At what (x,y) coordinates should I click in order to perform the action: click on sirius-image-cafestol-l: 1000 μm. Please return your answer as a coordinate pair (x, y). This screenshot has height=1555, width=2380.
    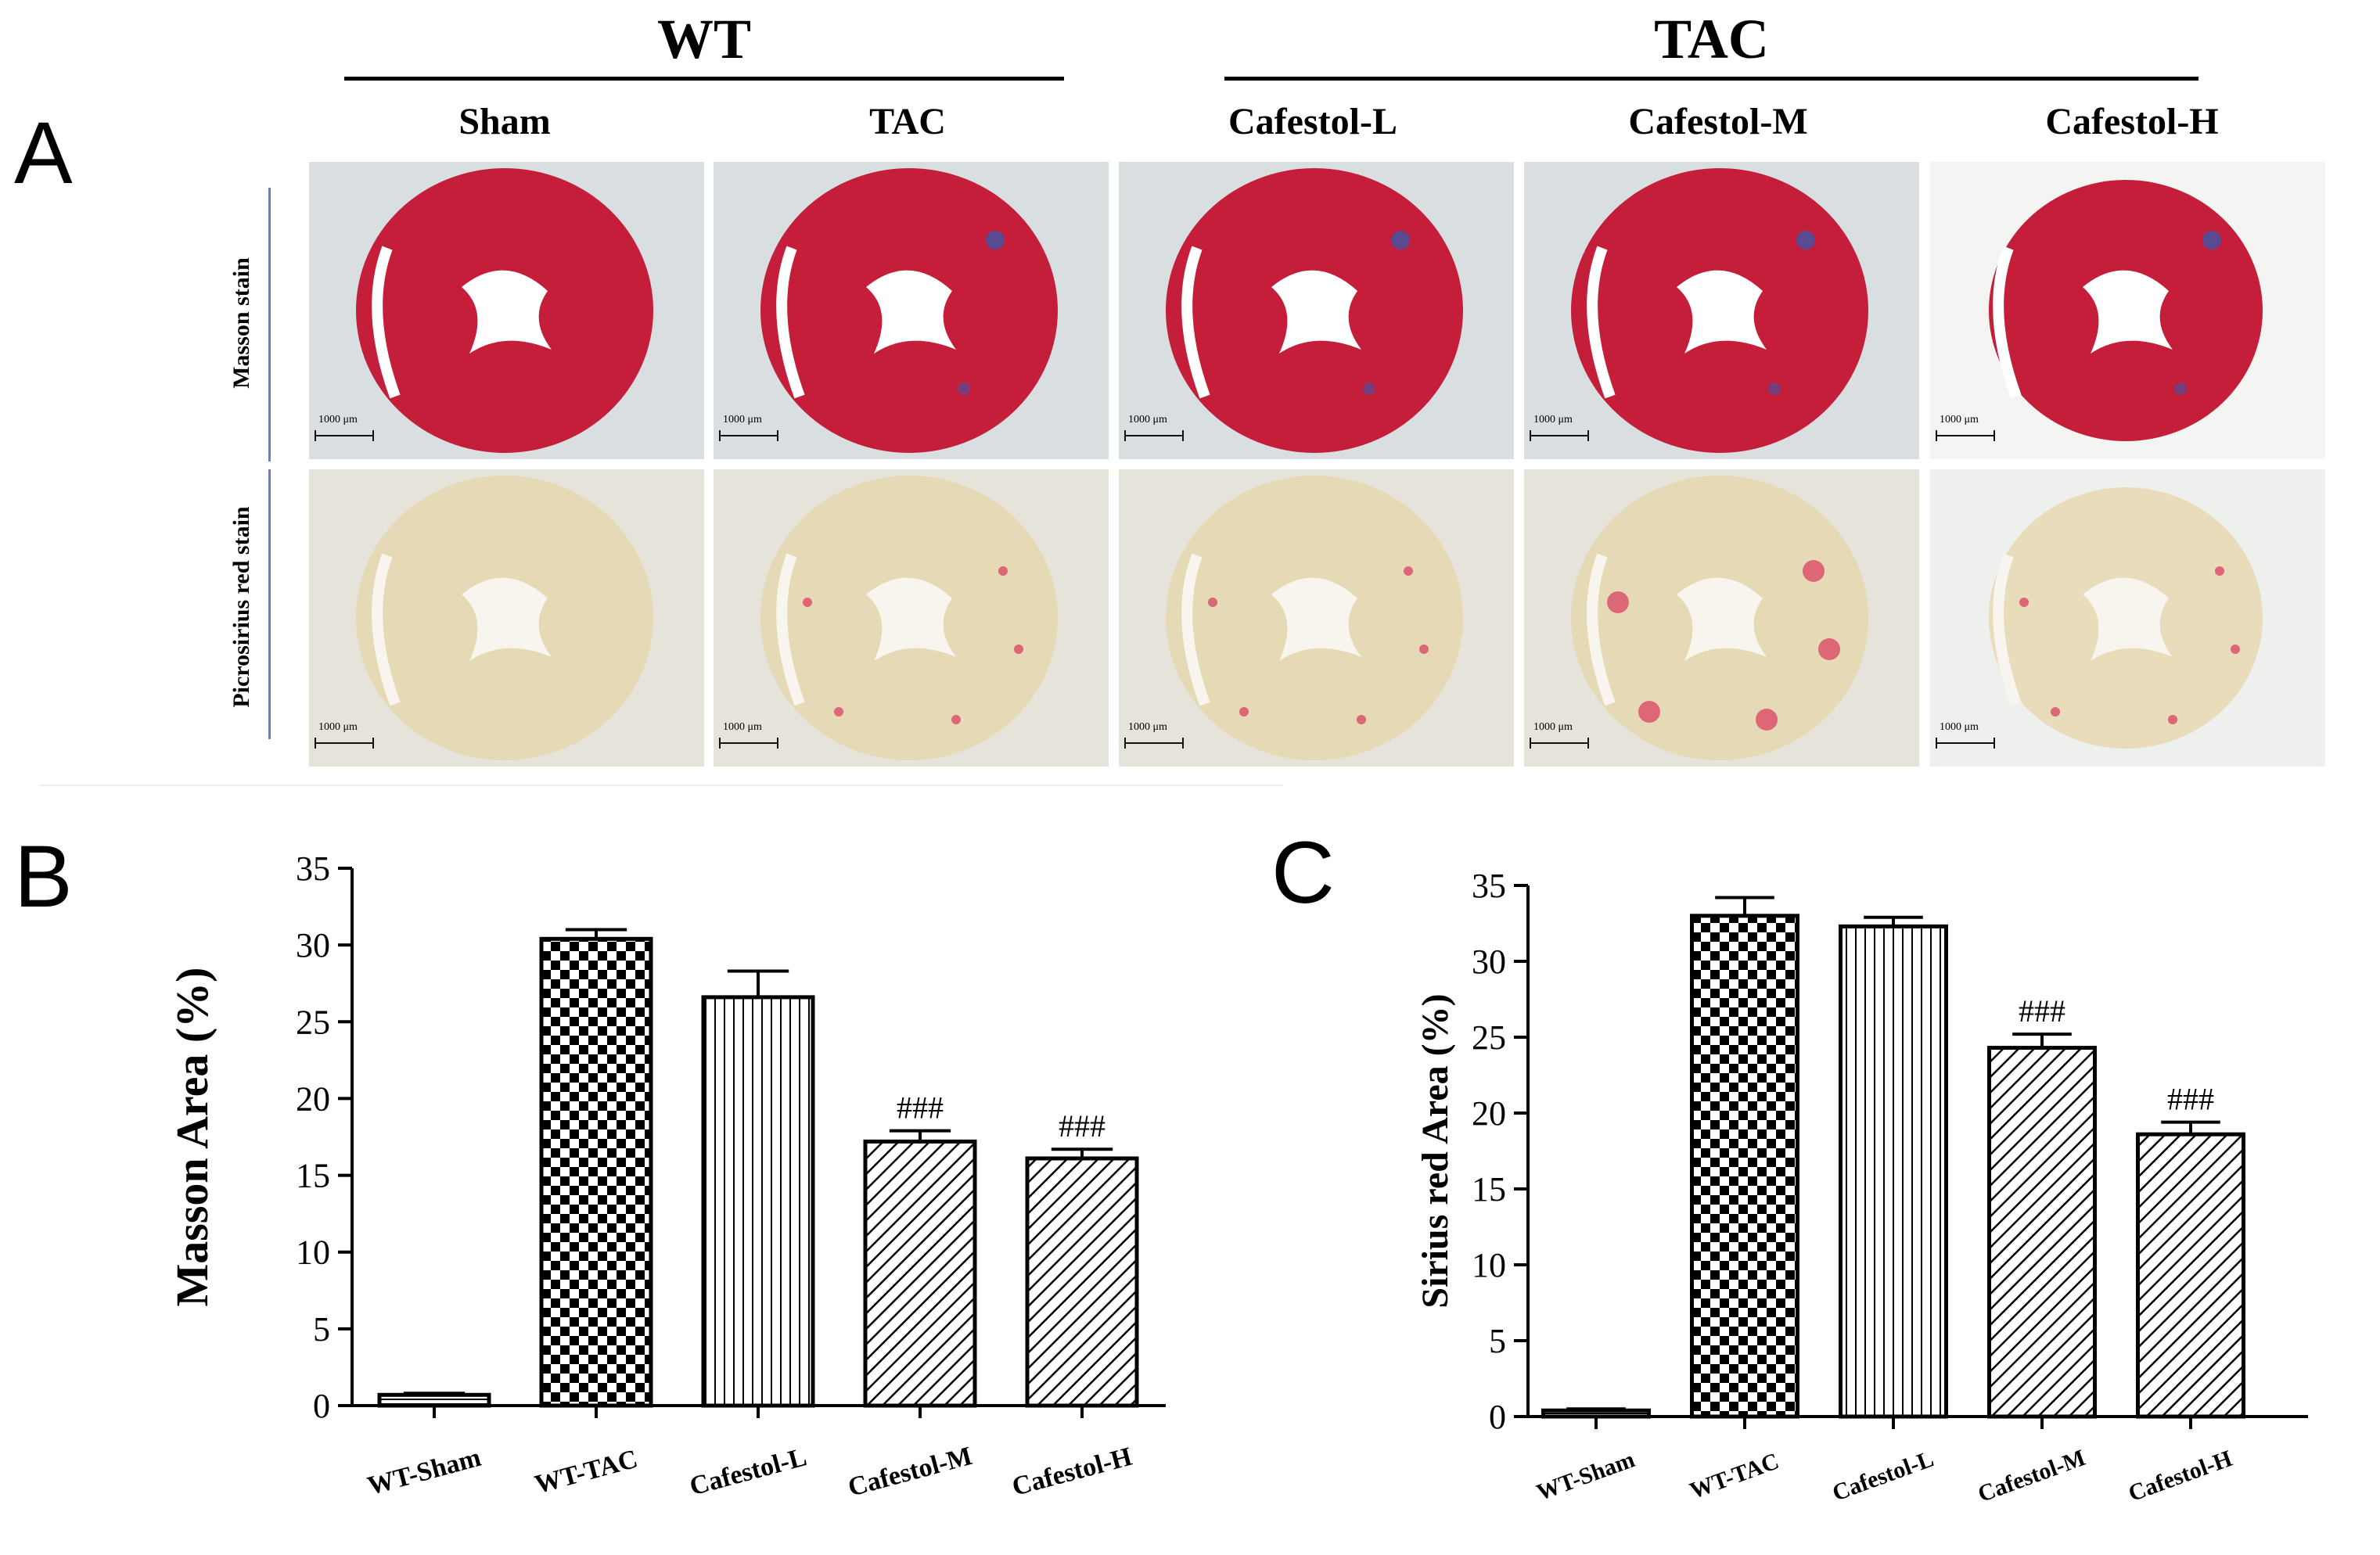
    Looking at the image, I should click on (1316, 618).